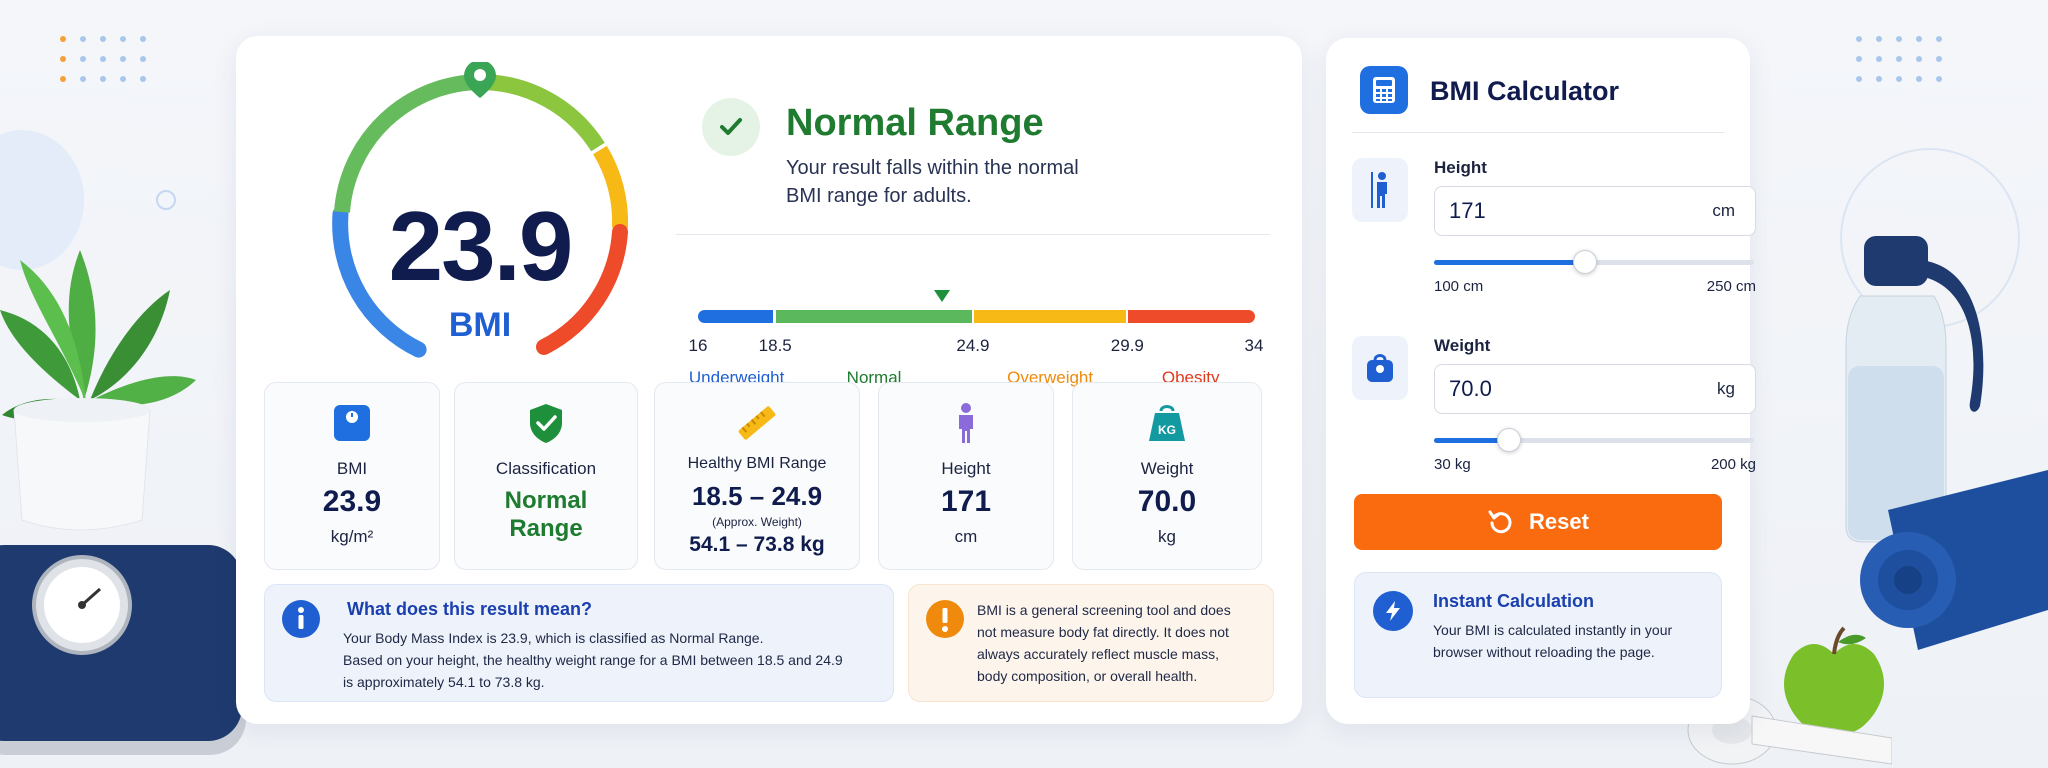  Describe the element at coordinates (1380, 368) in the screenshot. I see `weight-scale-icon` at that location.